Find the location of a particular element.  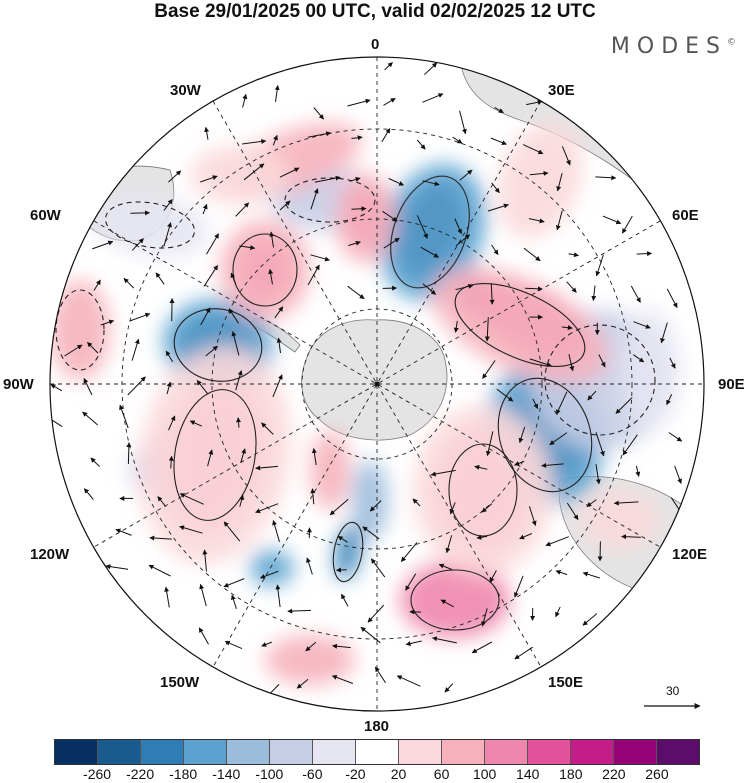

anomaly-contour is located at coordinates (600, 380).